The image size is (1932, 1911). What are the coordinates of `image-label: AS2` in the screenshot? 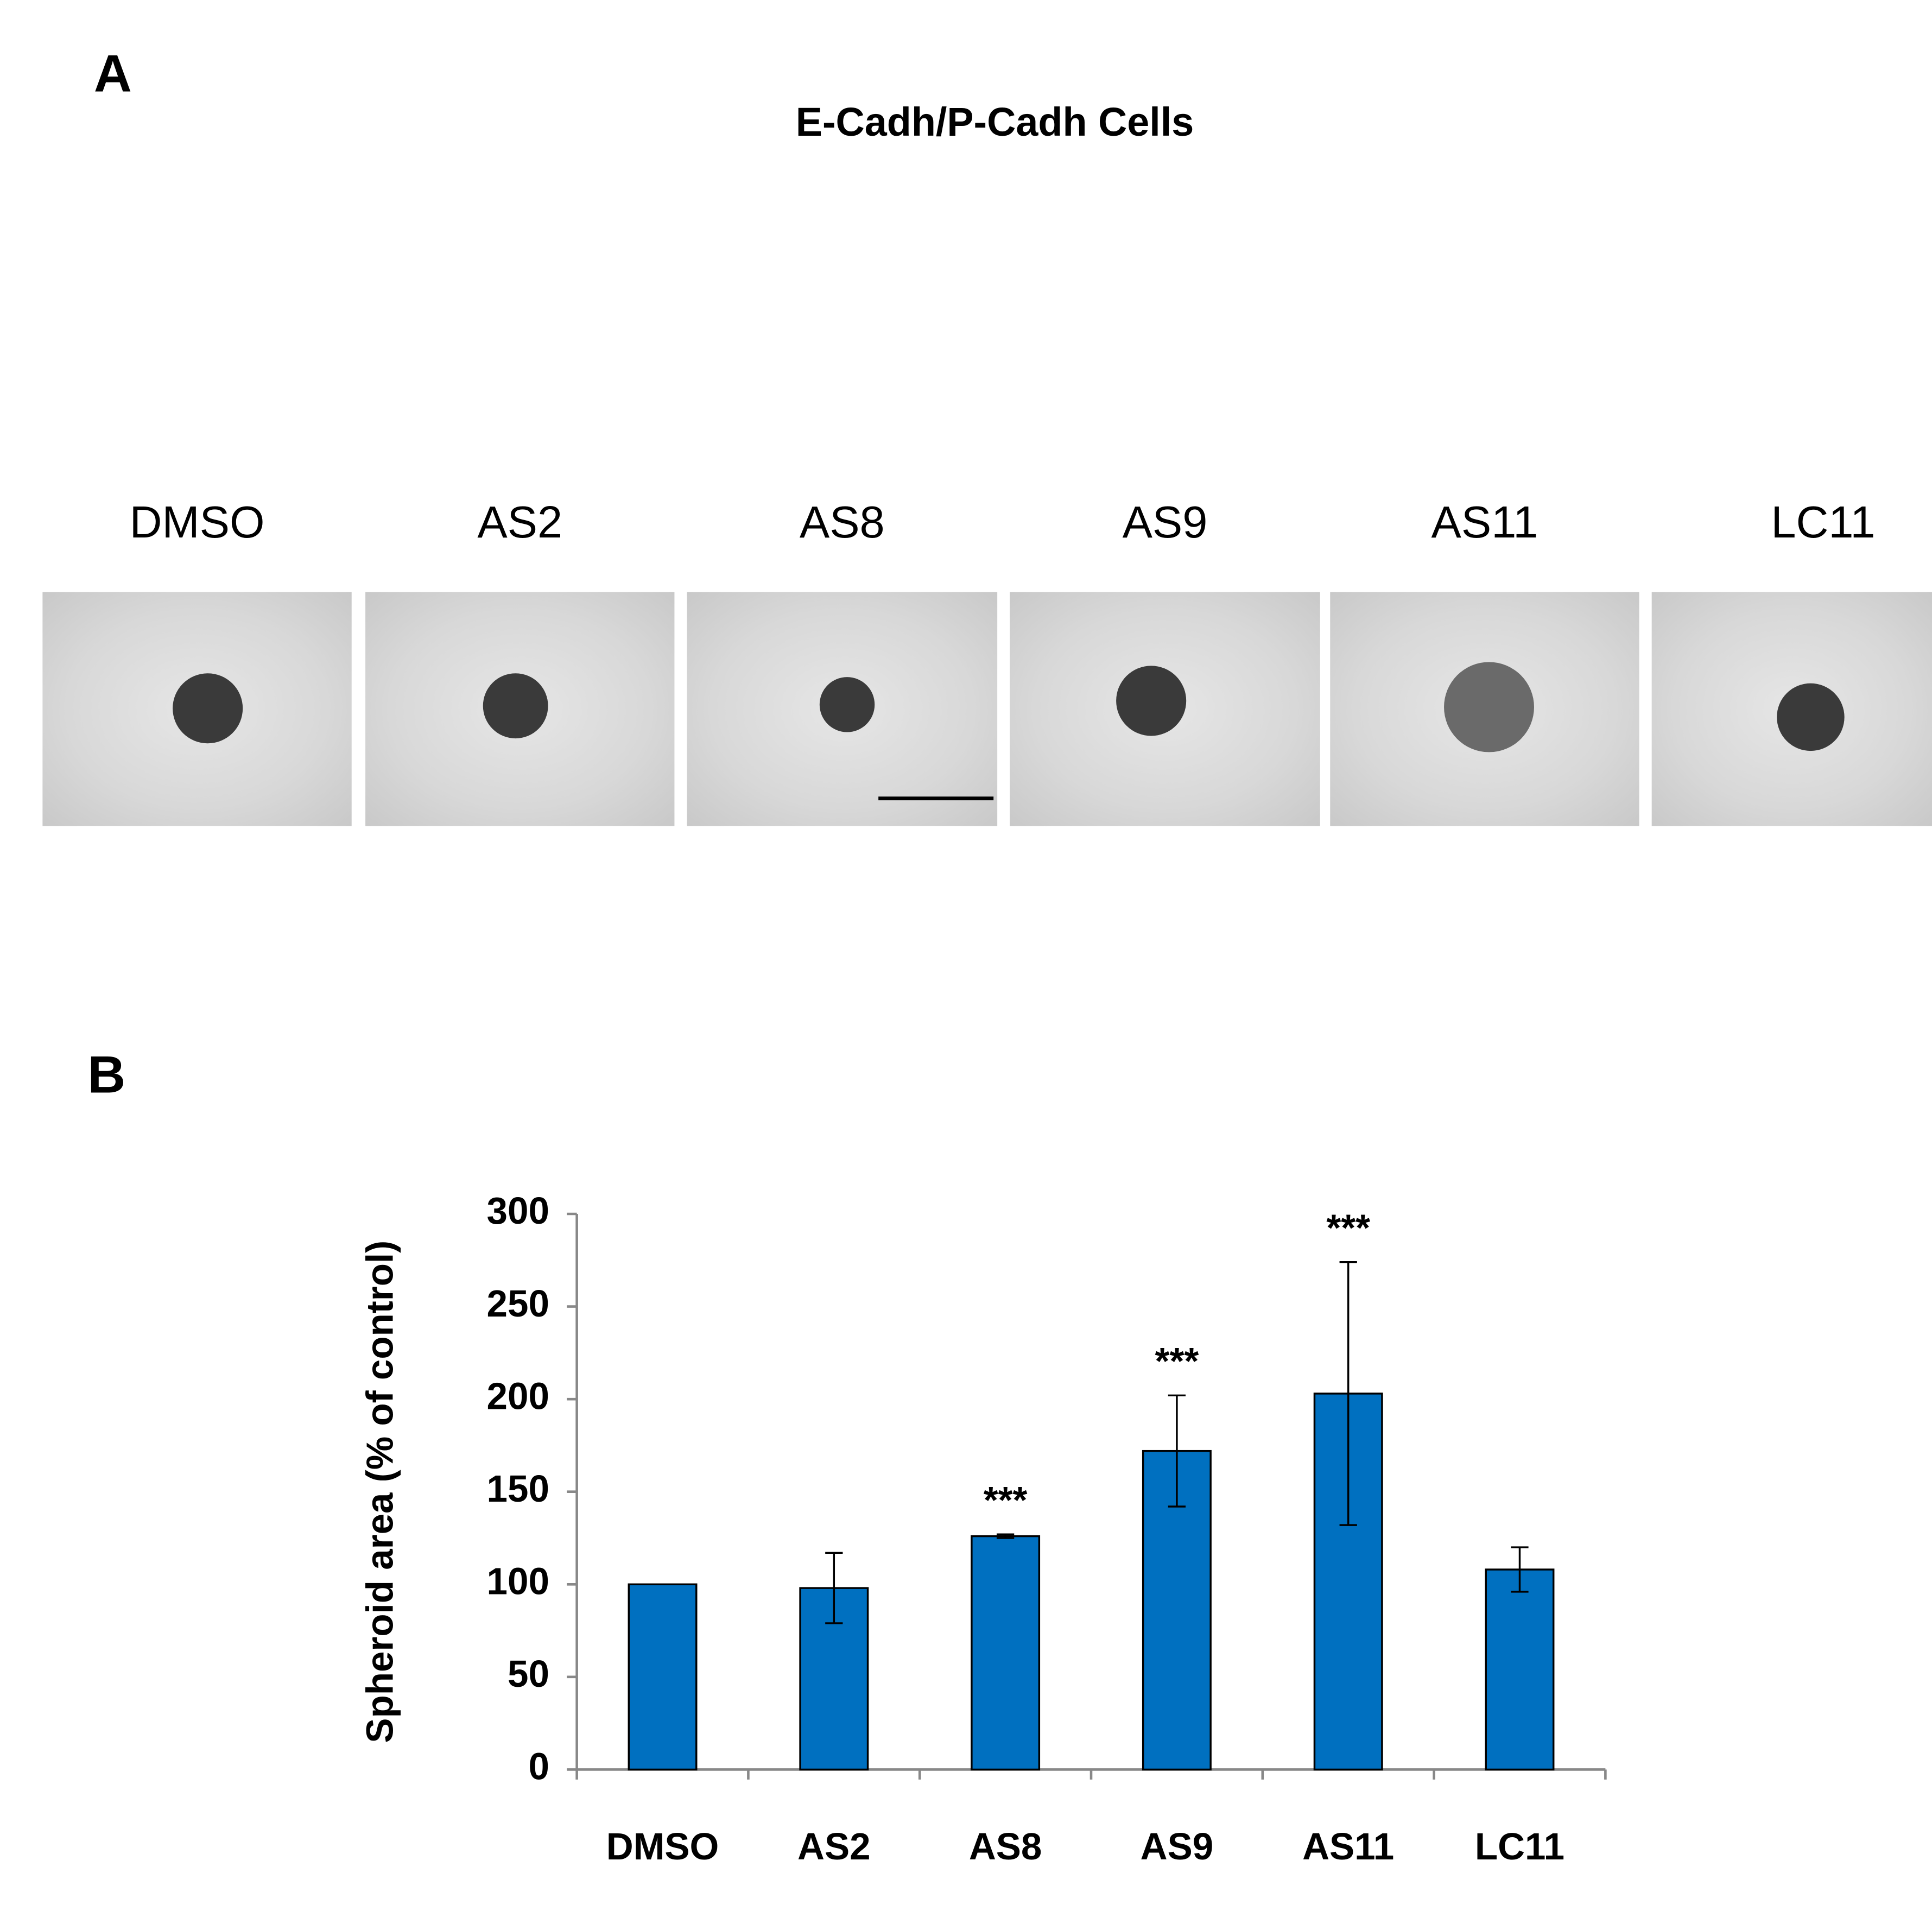 It's located at (519, 522).